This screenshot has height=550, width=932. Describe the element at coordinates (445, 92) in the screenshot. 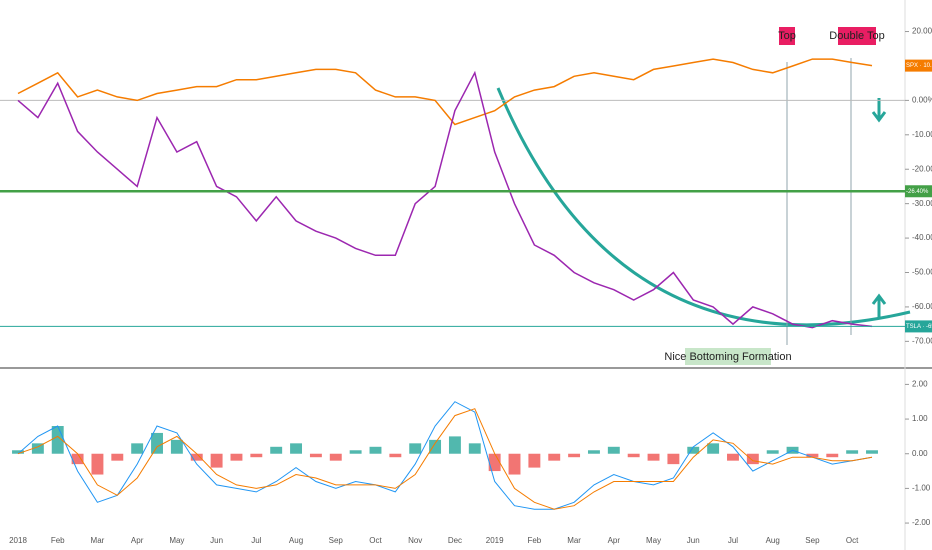

I see `series-line` at that location.